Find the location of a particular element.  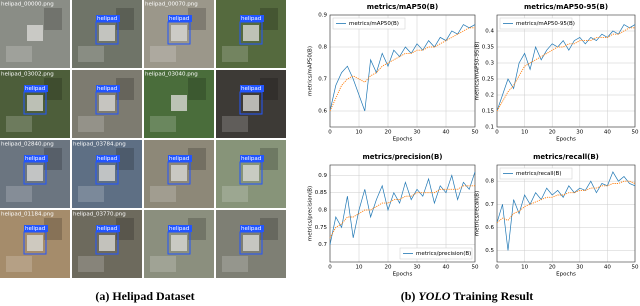

tile-filename: helipad_00070.png is located at coordinates (171, 5).